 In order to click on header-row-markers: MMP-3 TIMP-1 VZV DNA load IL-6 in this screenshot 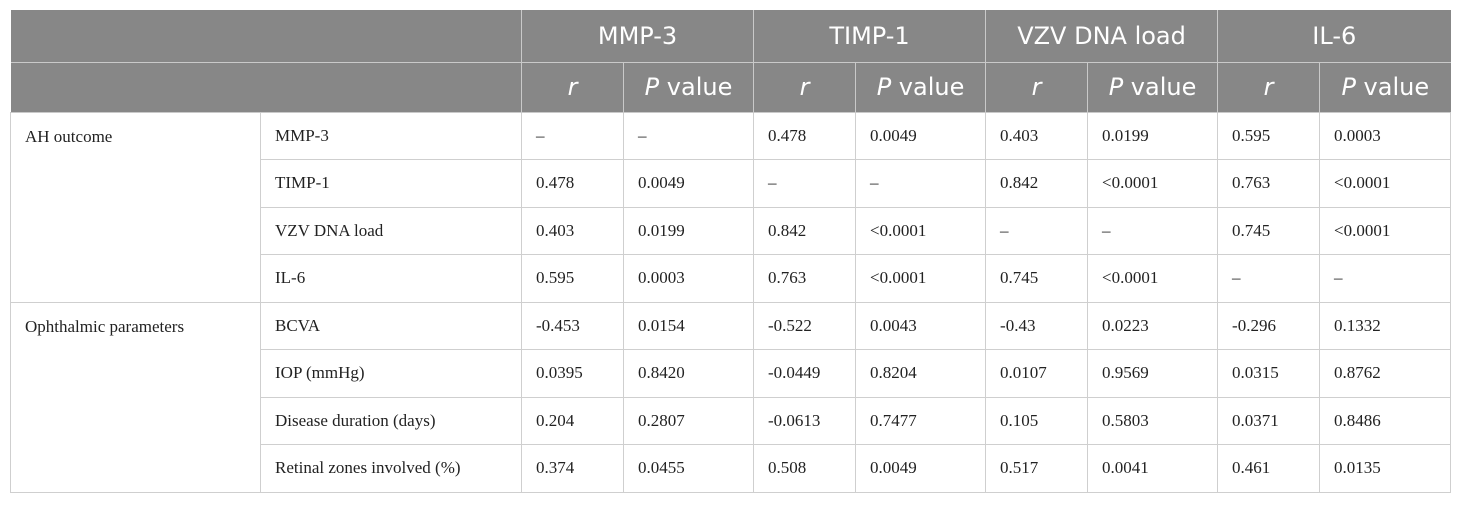, I will do `click(730, 36)`.